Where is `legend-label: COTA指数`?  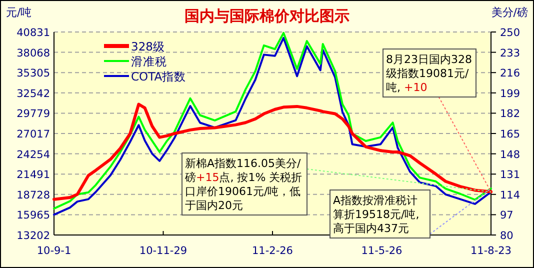 legend-label: COTA指数 is located at coordinates (158, 77).